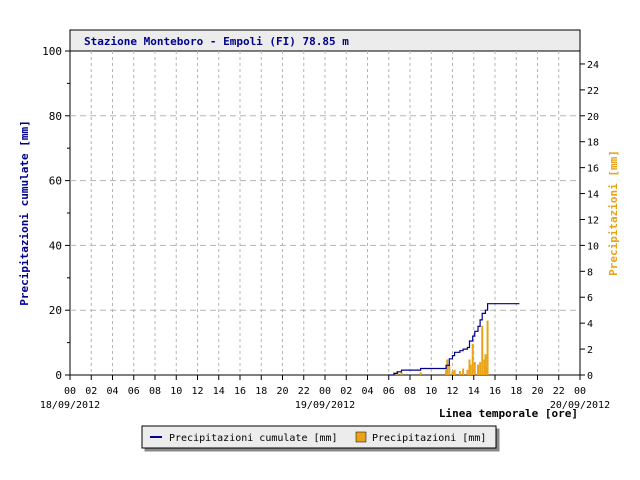  What do you see at coordinates (55, 116) in the screenshot?
I see `y-tick-label: 80` at bounding box center [55, 116].